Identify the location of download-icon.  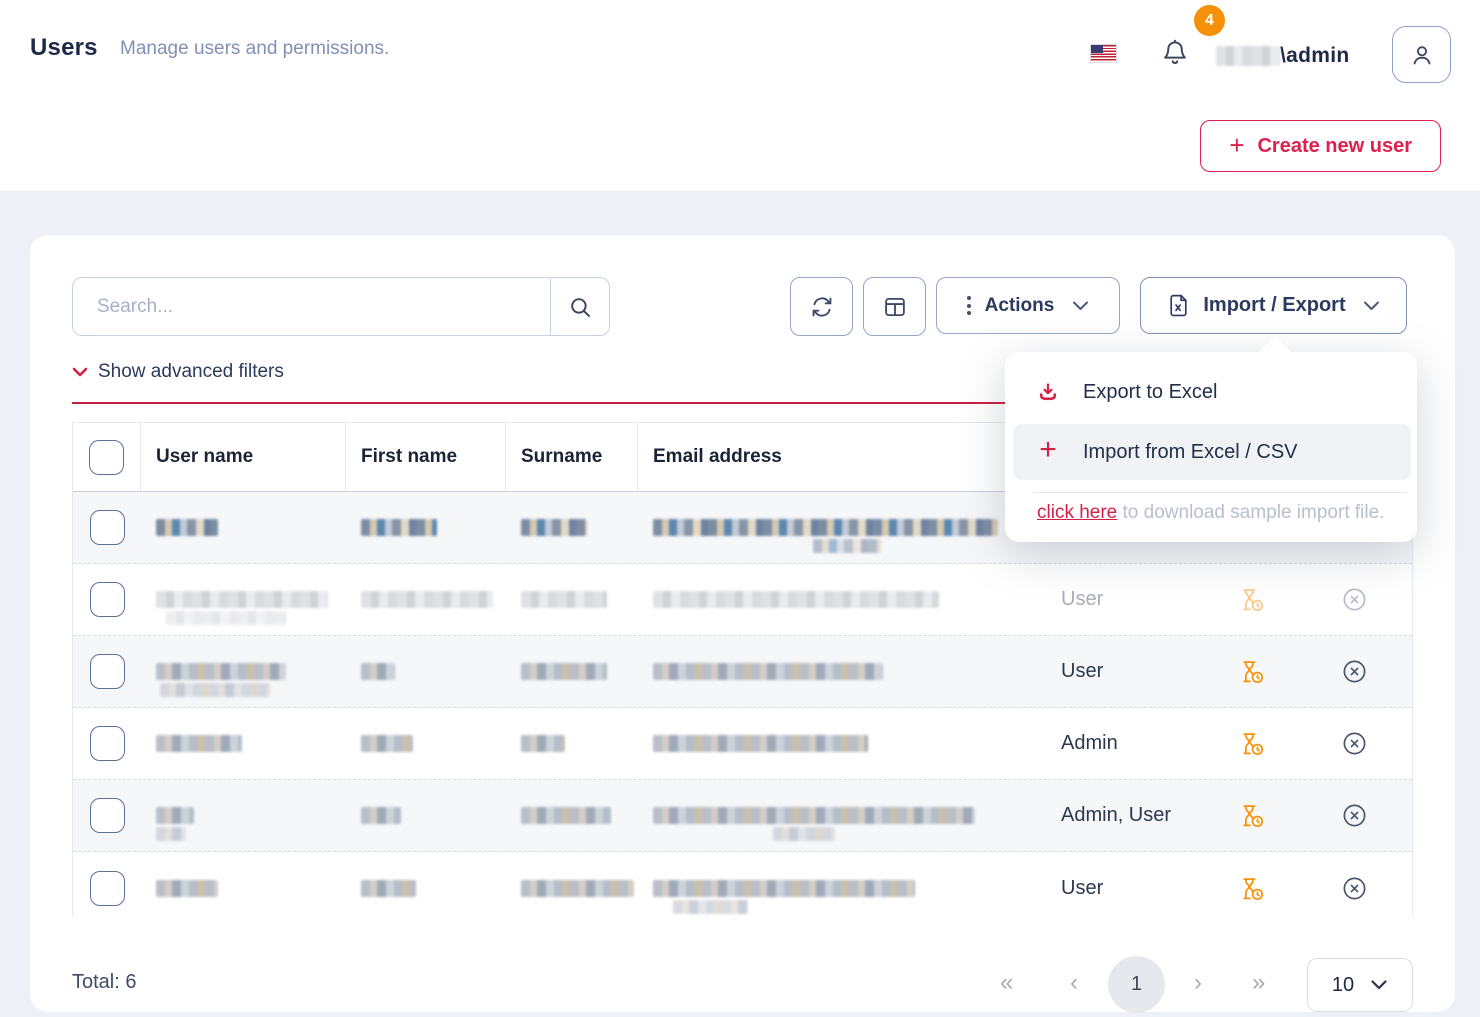
(1048, 392).